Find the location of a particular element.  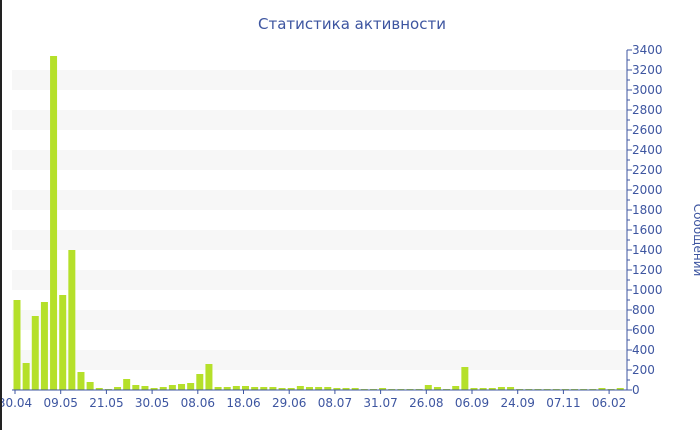

x-tick-label: 09.05 is located at coordinates (61, 403).